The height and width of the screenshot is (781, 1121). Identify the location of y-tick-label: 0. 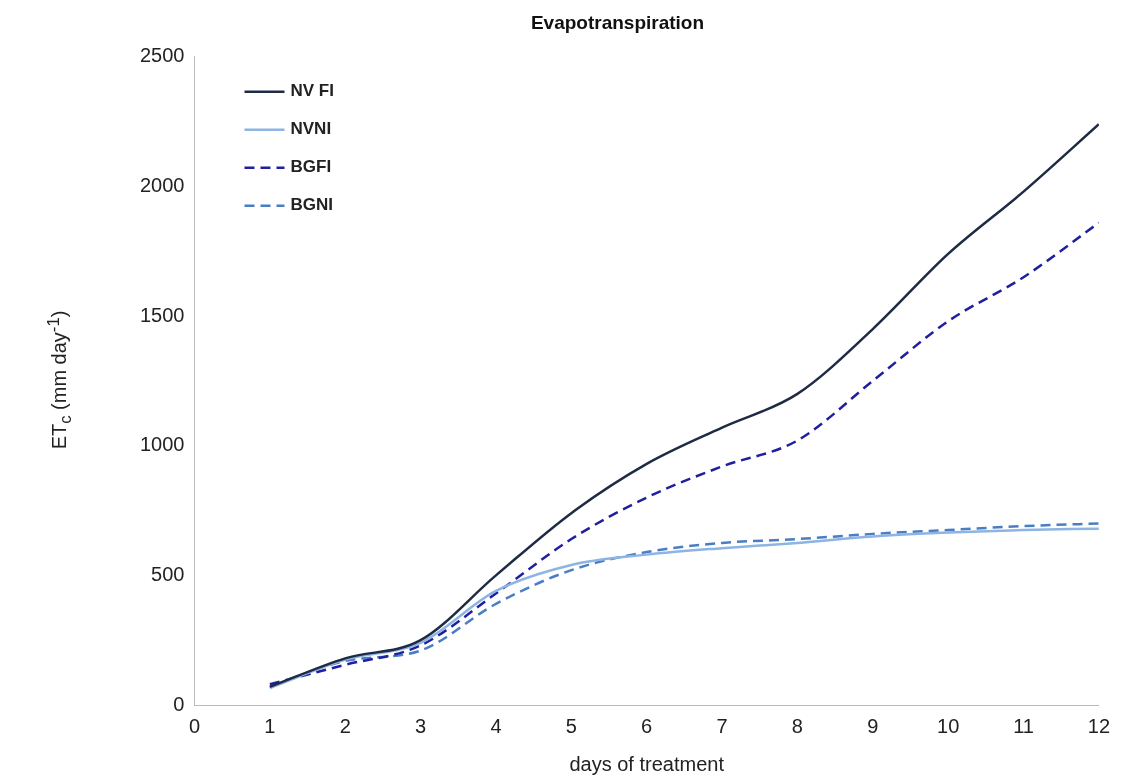
(179, 703).